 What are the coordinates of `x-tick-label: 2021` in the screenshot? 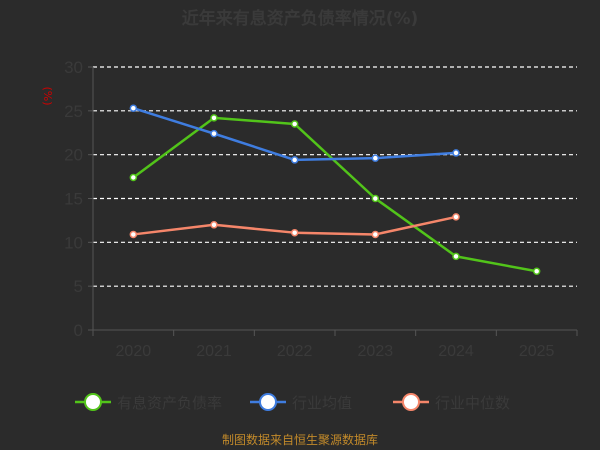 It's located at (214, 351).